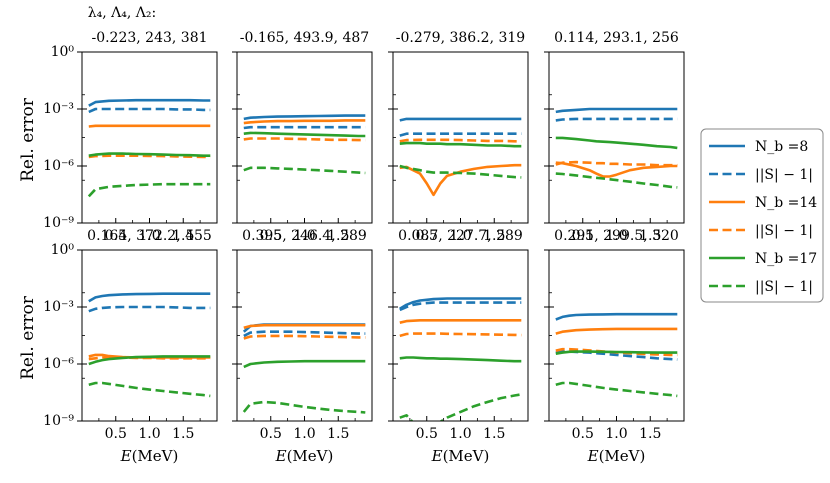 This screenshot has height=483, width=830. What do you see at coordinates (460, 236) in the screenshot?
I see `panel-title: 0.087, 227.7, 289` at bounding box center [460, 236].